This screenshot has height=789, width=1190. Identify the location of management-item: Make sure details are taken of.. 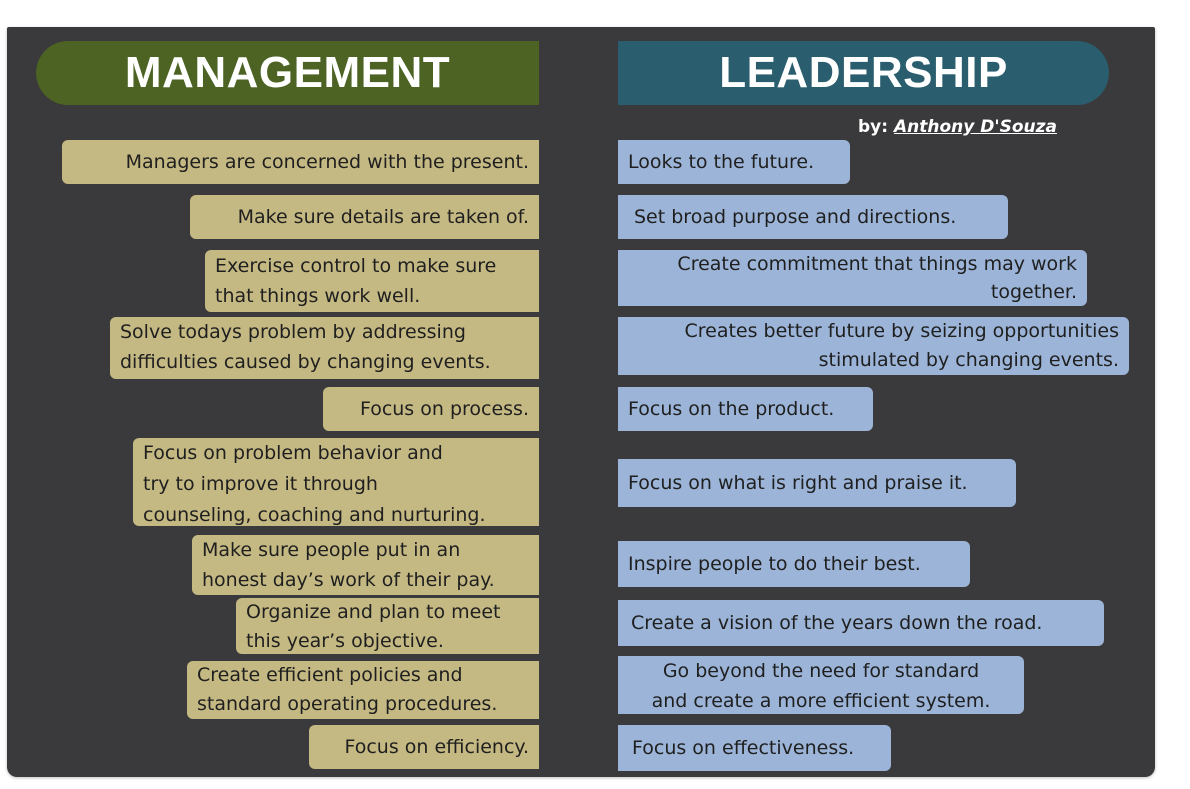
(364, 217).